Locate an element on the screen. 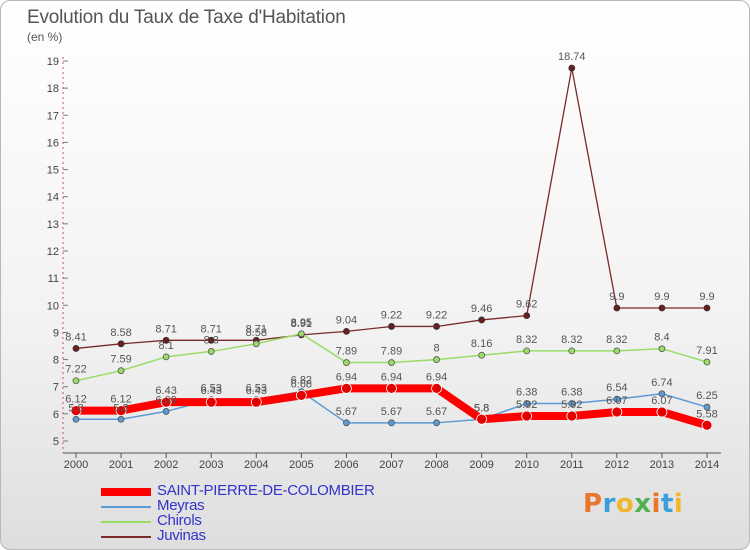 This screenshot has height=550, width=750. y-tick-label: 6 is located at coordinates (56, 415).